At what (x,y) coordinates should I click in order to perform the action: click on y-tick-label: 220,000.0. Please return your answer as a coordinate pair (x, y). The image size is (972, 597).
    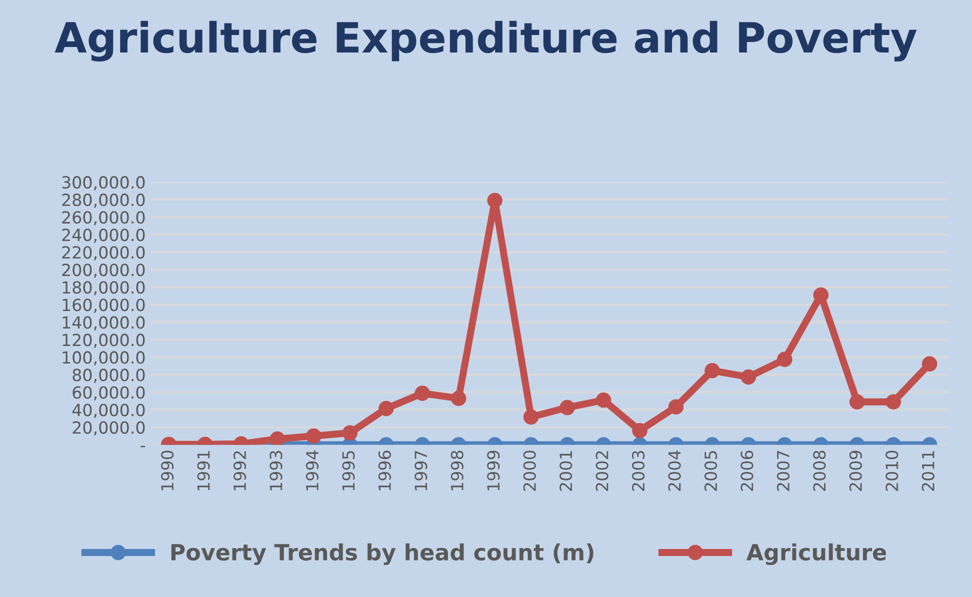
    Looking at the image, I should click on (103, 253).